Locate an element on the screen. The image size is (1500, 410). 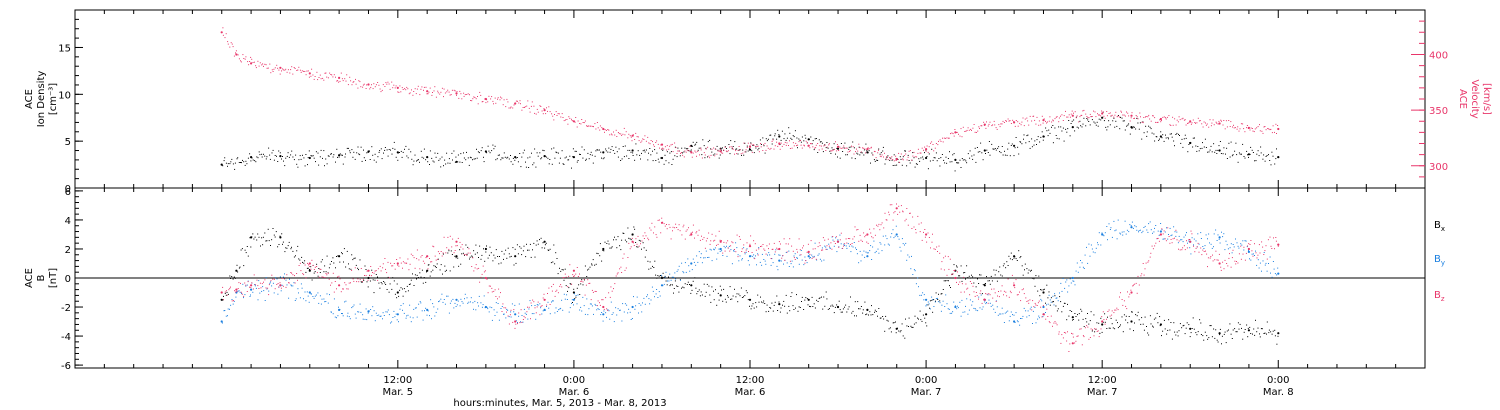
bz-point is located at coordinates (1014, 285).